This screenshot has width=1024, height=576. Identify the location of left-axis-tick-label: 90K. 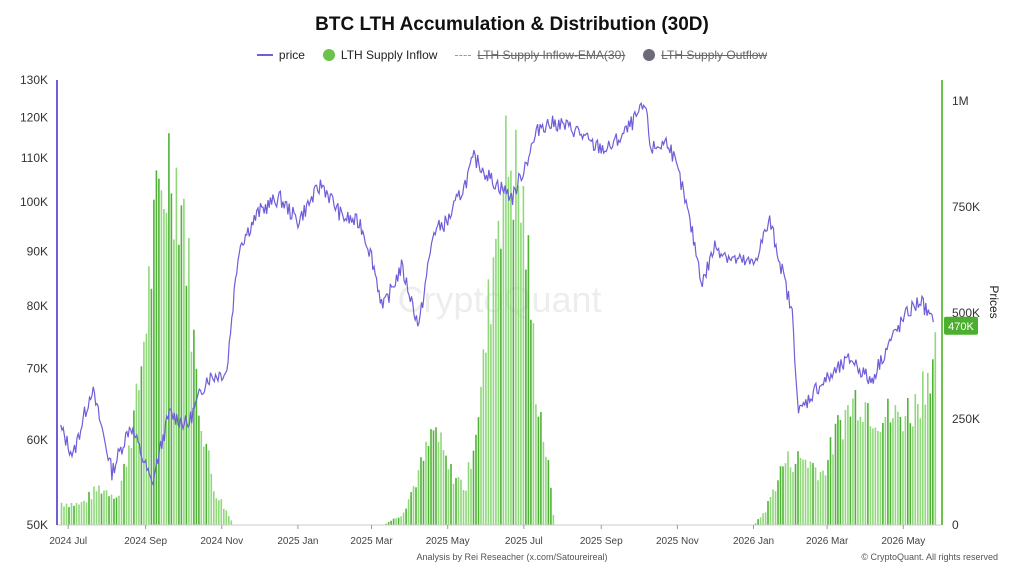
(37, 251).